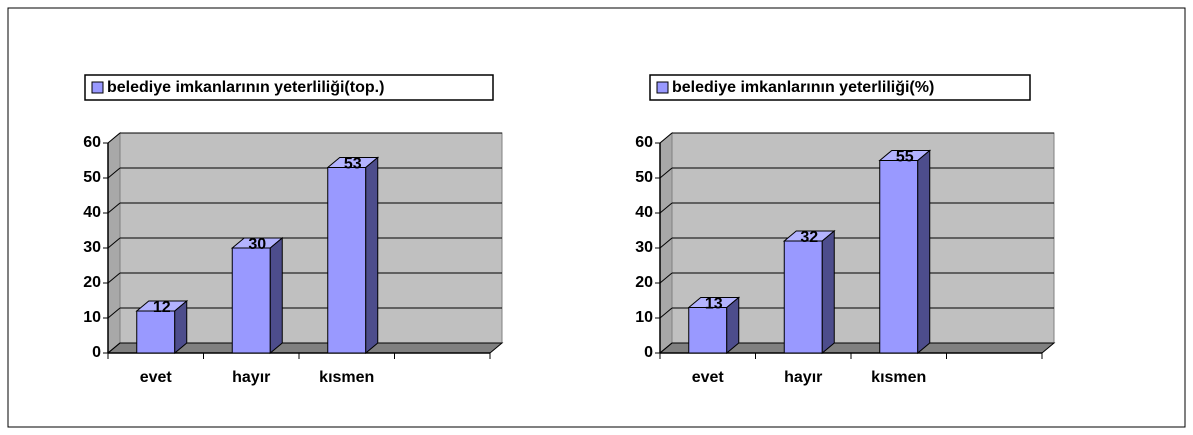 This screenshot has height=435, width=1193. What do you see at coordinates (714, 304) in the screenshot?
I see `data-label: 13` at bounding box center [714, 304].